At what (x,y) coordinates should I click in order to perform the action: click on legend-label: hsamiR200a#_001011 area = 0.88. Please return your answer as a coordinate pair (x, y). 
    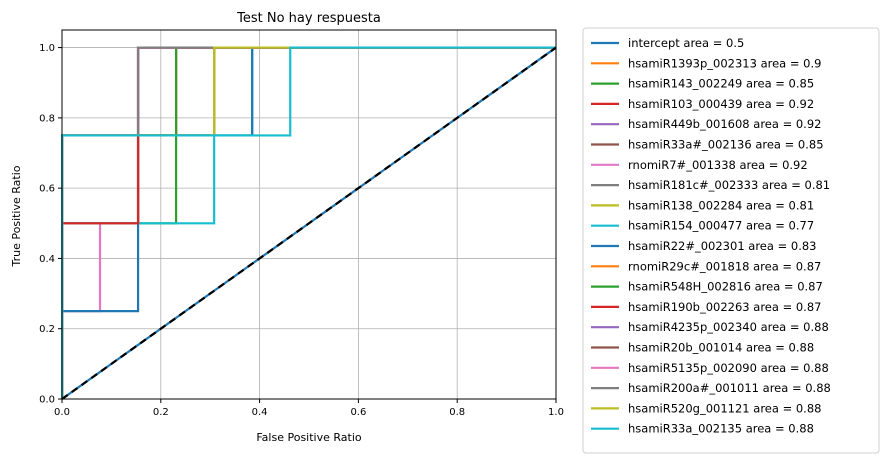
    Looking at the image, I should click on (729, 388).